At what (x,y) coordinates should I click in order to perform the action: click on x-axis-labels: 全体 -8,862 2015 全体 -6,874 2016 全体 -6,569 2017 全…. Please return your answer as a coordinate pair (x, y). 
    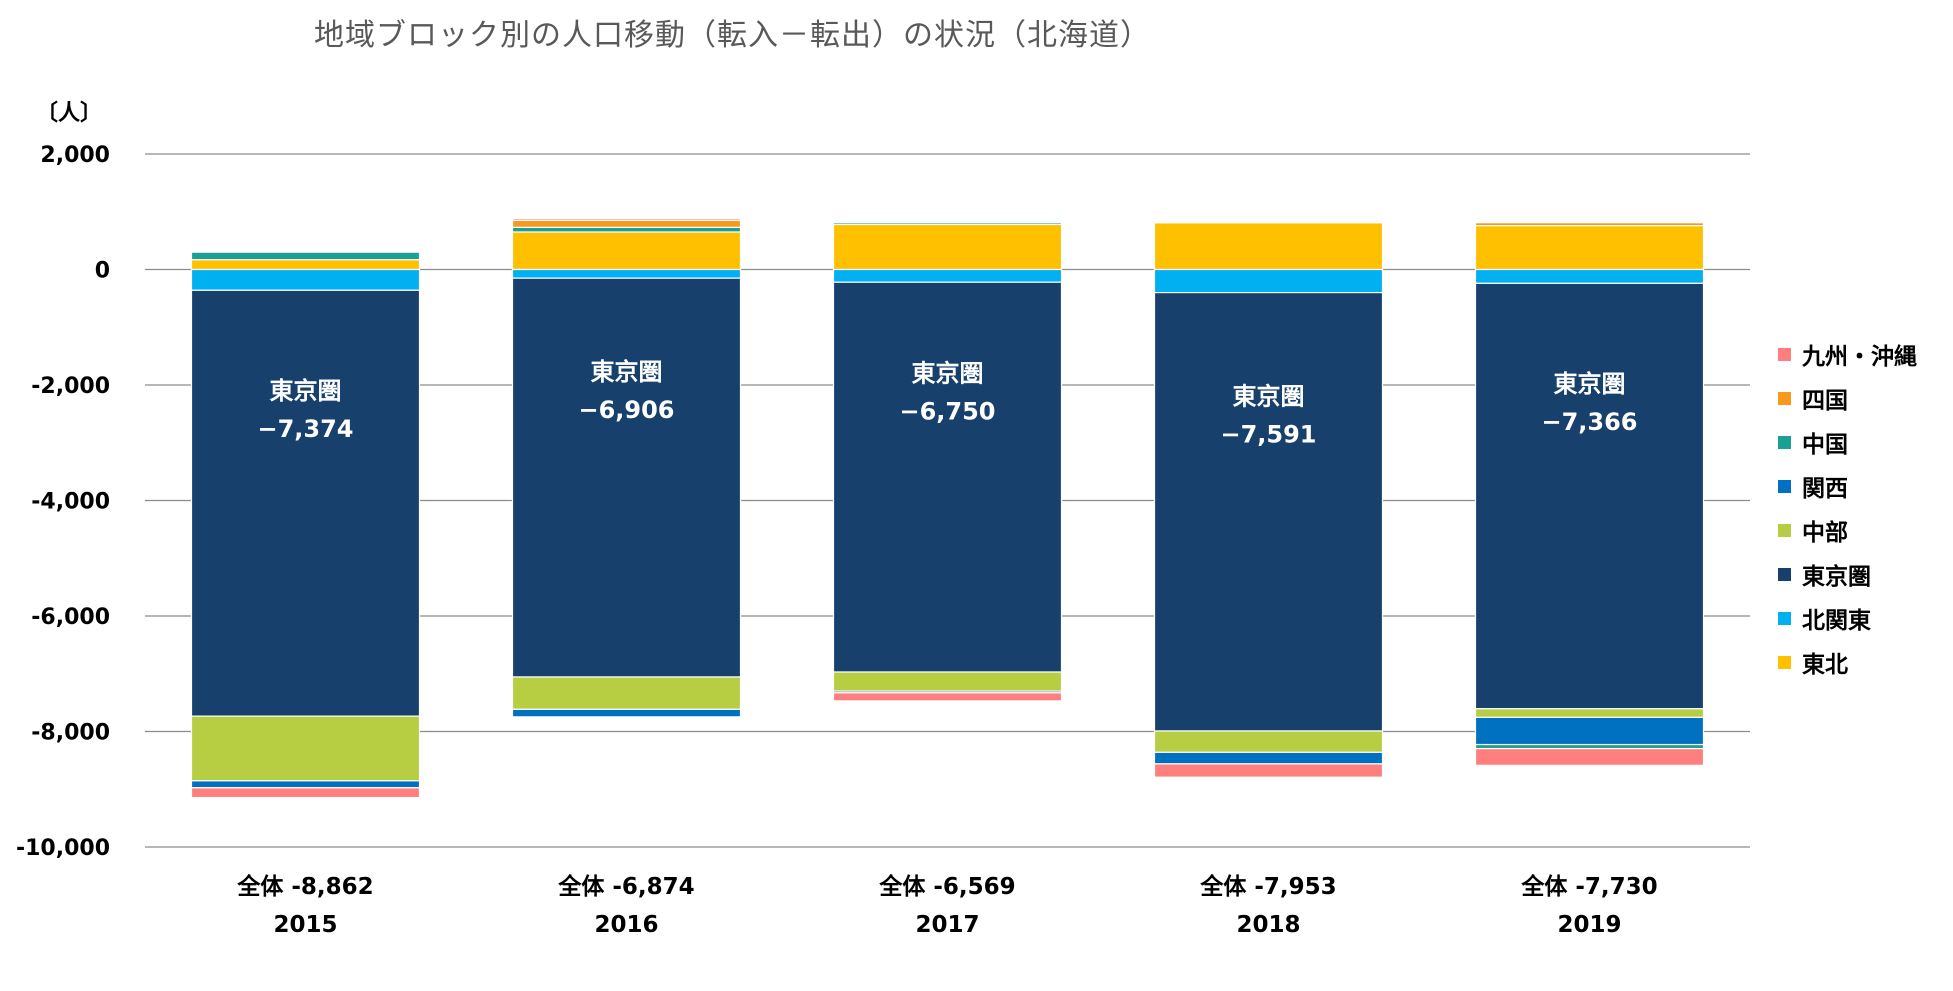
    Looking at the image, I should click on (946, 905).